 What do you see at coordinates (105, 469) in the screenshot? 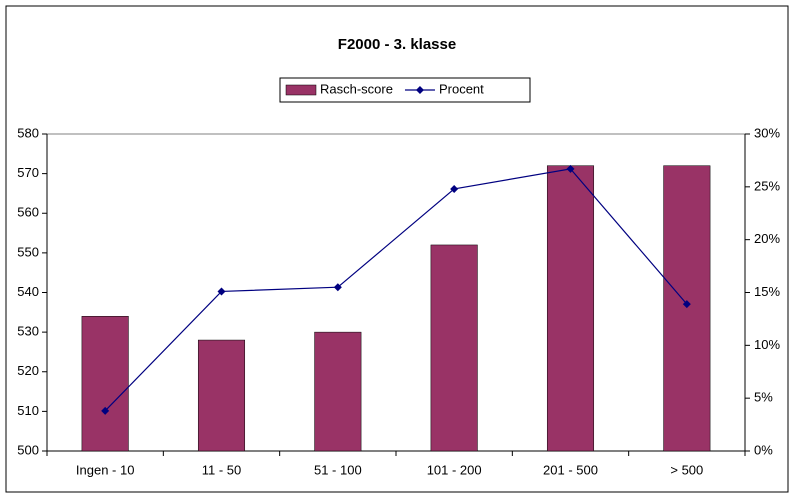
I see `x-tick-label: Ingen - 10` at bounding box center [105, 469].